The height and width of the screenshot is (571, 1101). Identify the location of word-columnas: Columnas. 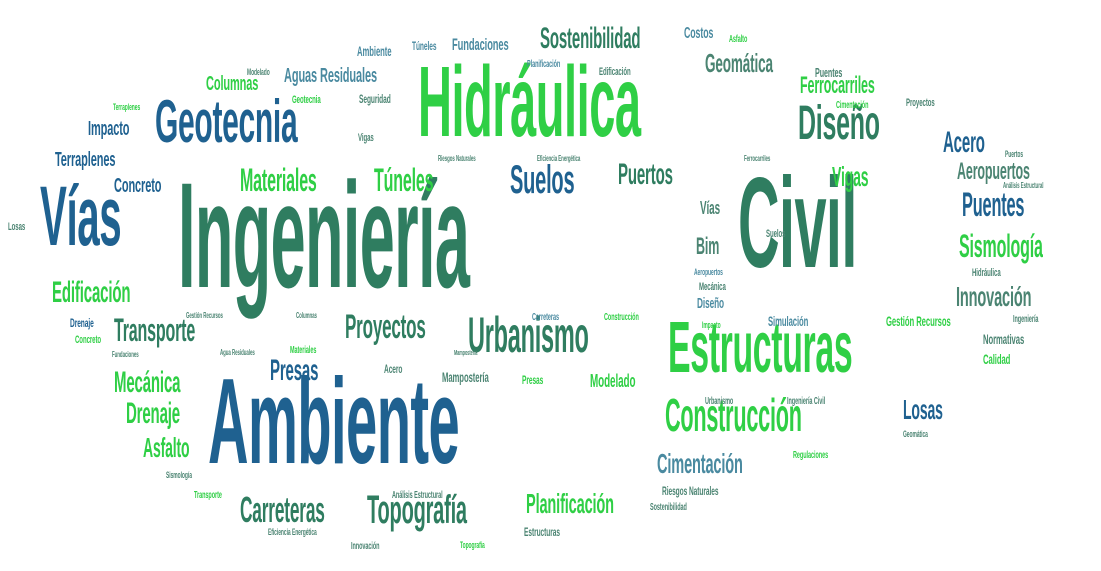
(232, 84).